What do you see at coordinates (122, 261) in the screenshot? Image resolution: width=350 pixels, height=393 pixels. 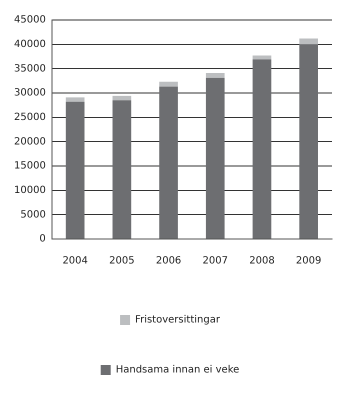 I see `x-tick-label: 2005` at bounding box center [122, 261].